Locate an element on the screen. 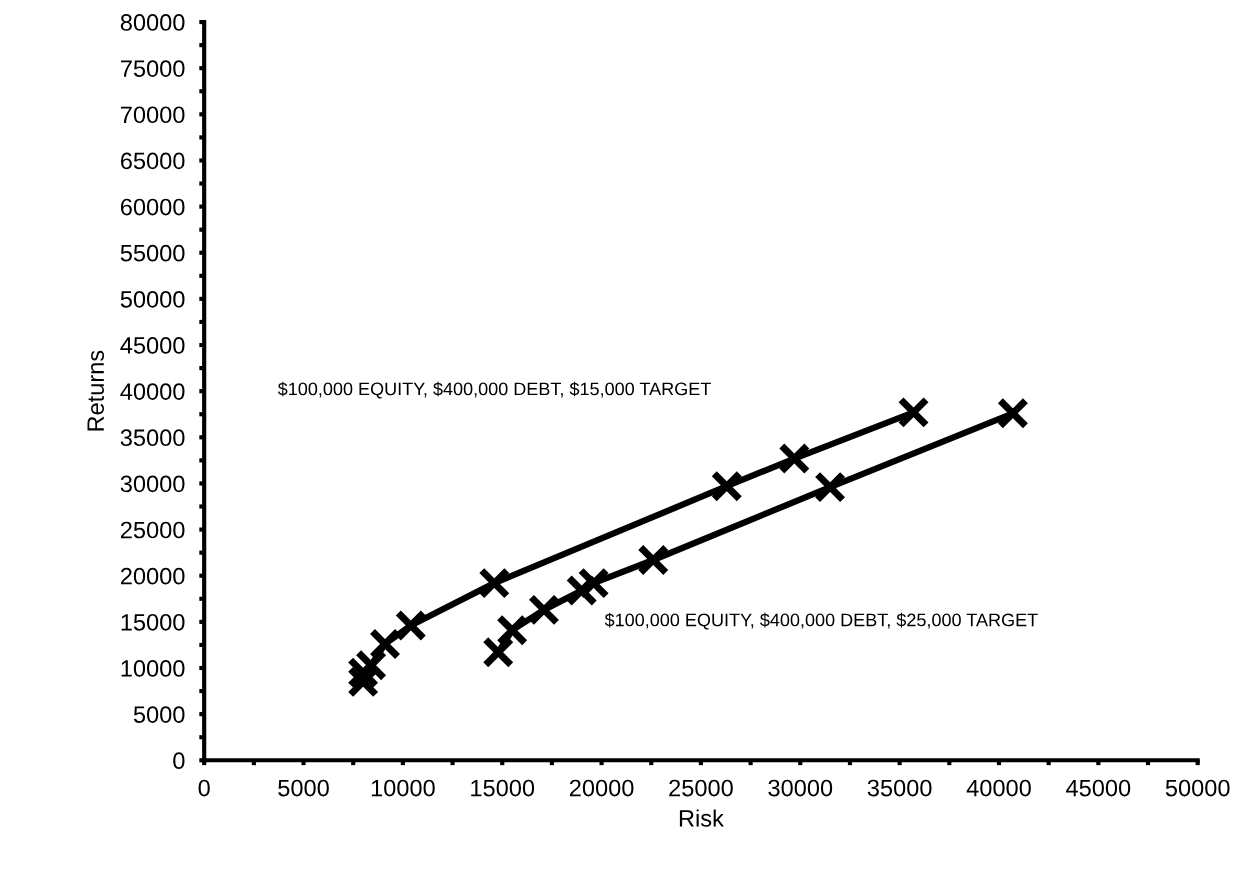  y-tick-label: 70000 is located at coordinates (152, 115).